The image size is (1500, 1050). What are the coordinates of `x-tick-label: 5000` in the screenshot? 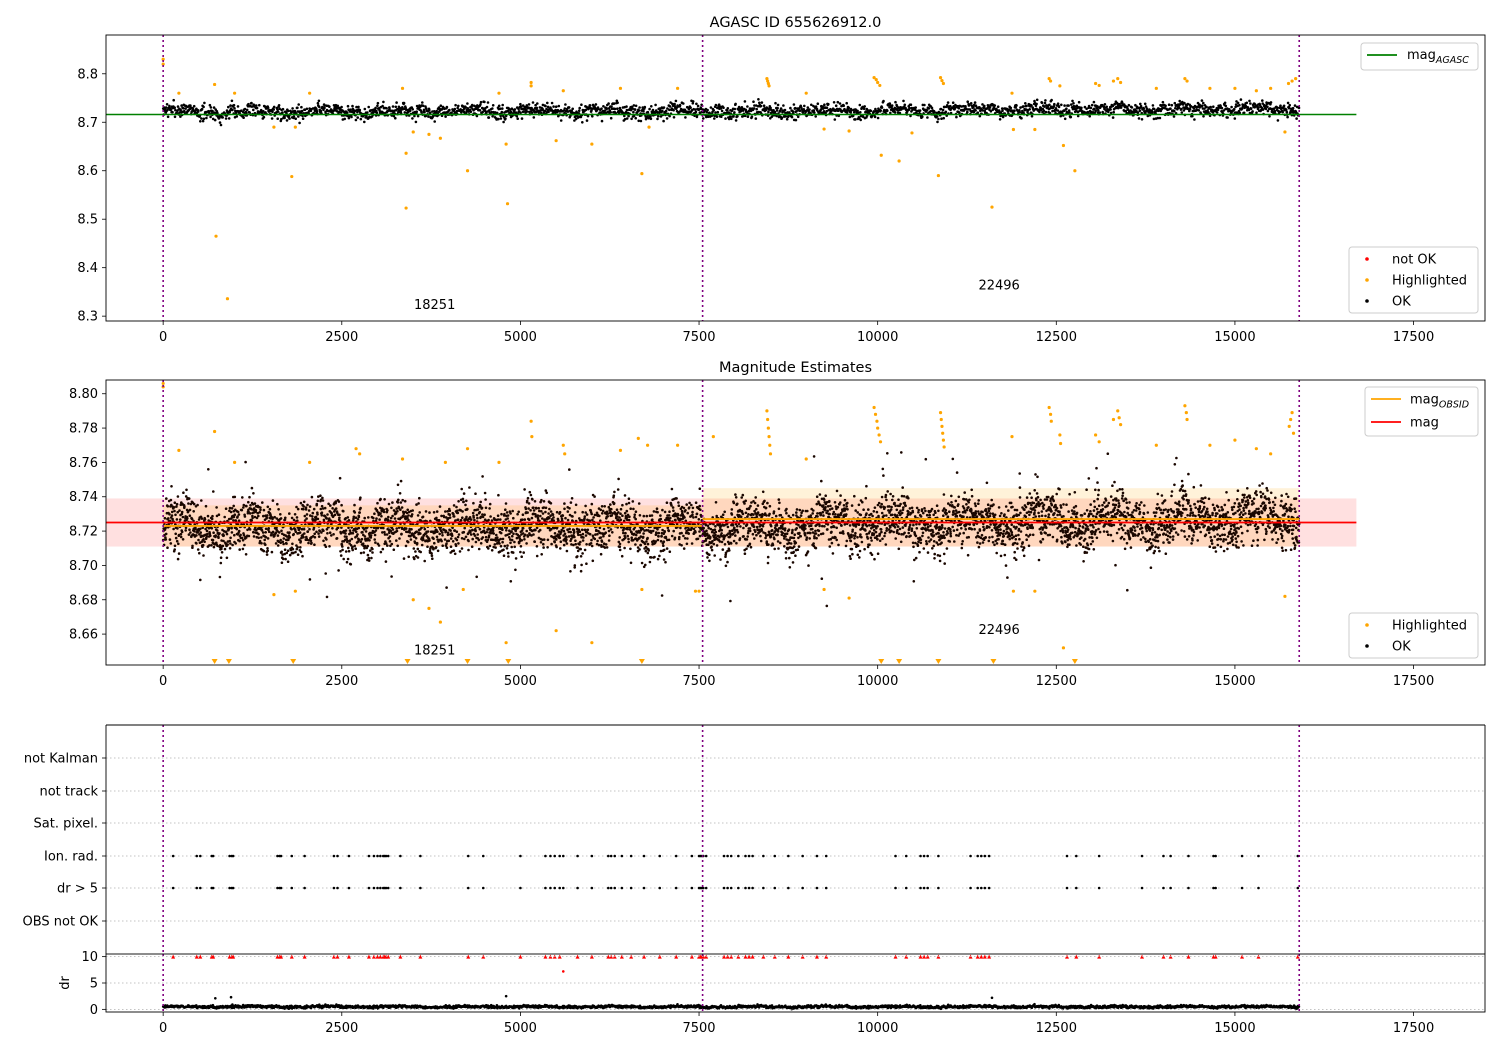 It's located at (520, 337).